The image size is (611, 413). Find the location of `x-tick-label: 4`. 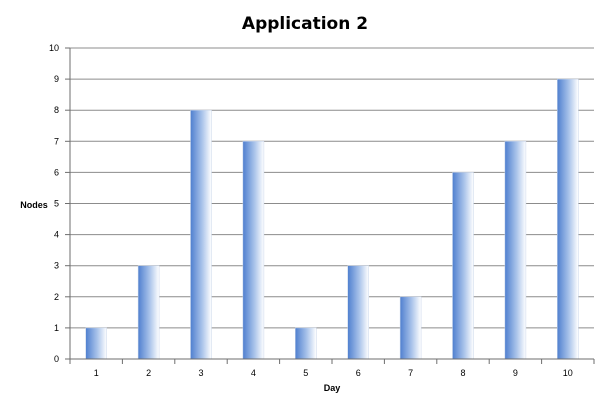

x-tick-label: 4 is located at coordinates (253, 373).